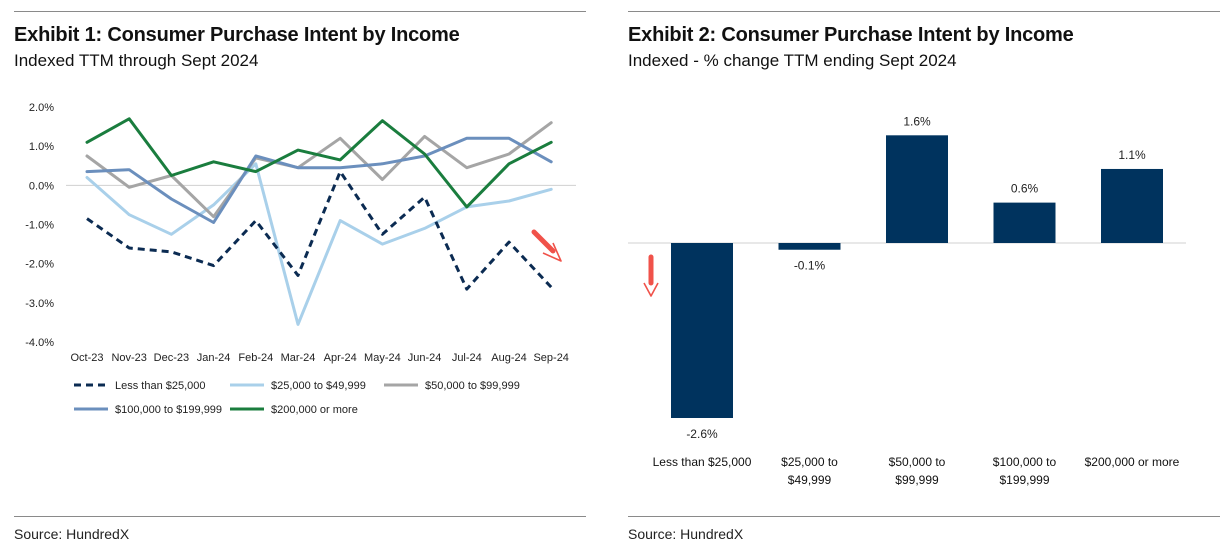 The image size is (1220, 559). I want to click on y-tick-label: -3.0%, so click(39, 304).